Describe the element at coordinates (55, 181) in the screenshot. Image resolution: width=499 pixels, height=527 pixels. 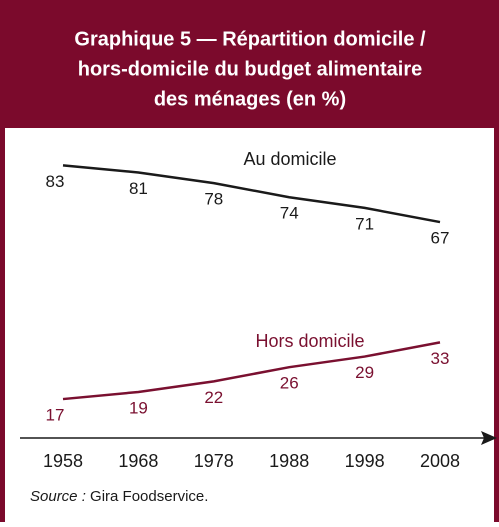
I see `data-label: 83` at that location.